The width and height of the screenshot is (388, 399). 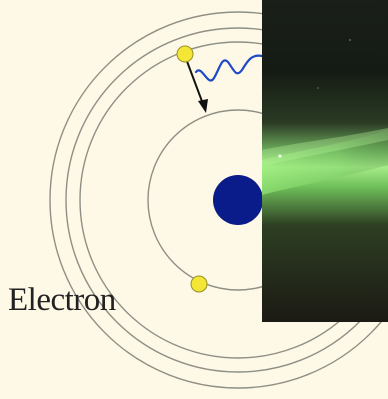 What do you see at coordinates (196, 84) in the screenshot?
I see `transition-arrow-icon` at bounding box center [196, 84].